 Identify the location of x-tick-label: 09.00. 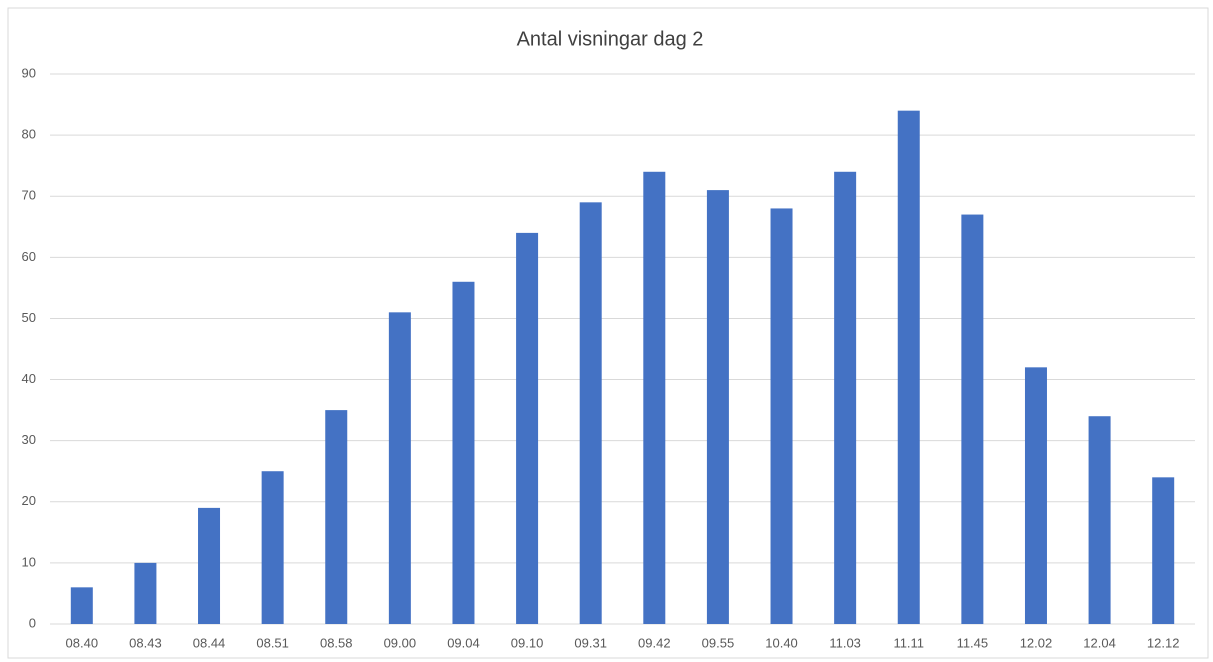
(400, 642).